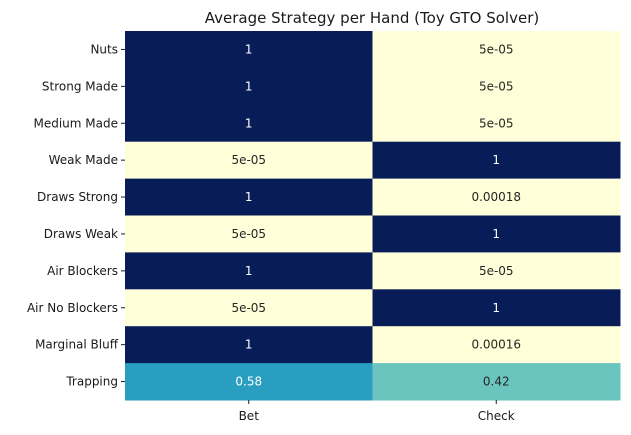  I want to click on y-tick-label: Draws Strong, so click(77, 197).